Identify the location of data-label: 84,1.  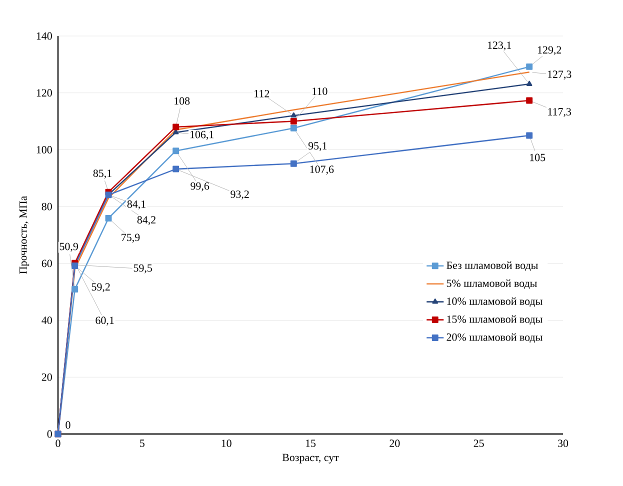
(136, 205).